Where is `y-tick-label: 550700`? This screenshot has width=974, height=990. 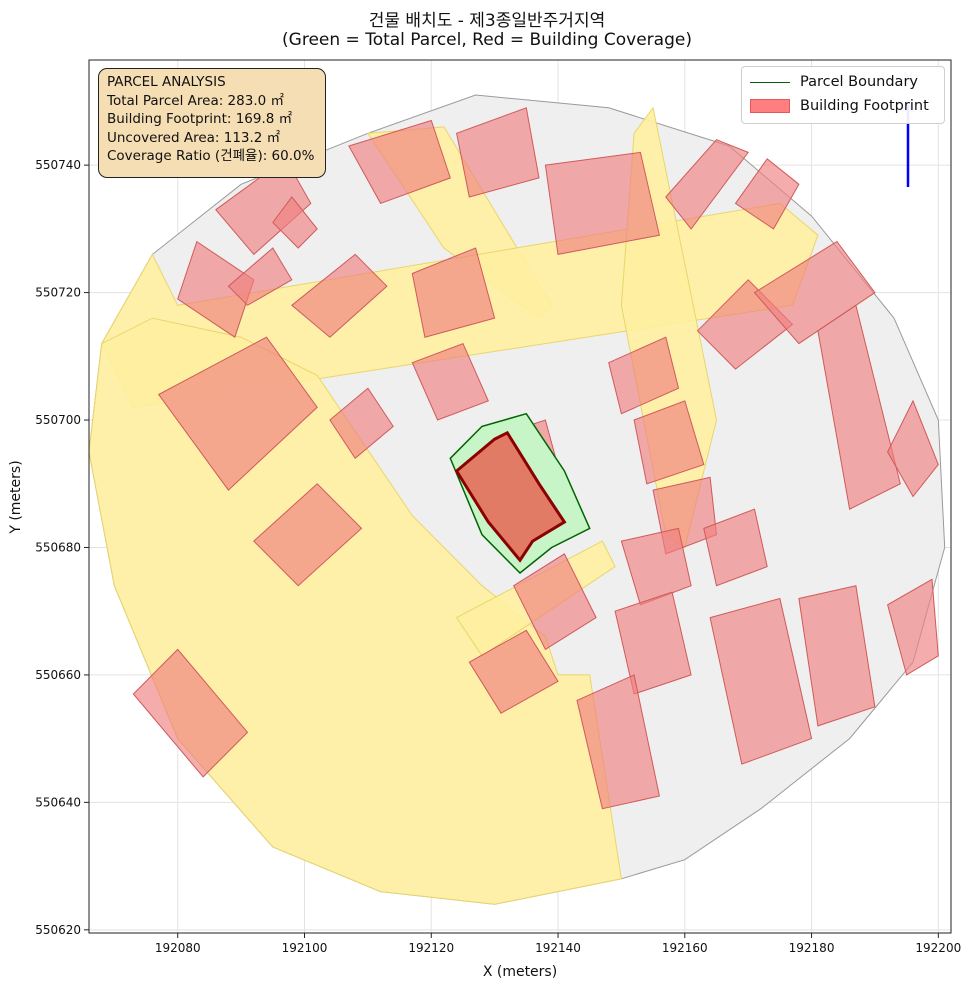
y-tick-label: 550700 is located at coordinates (58, 420).